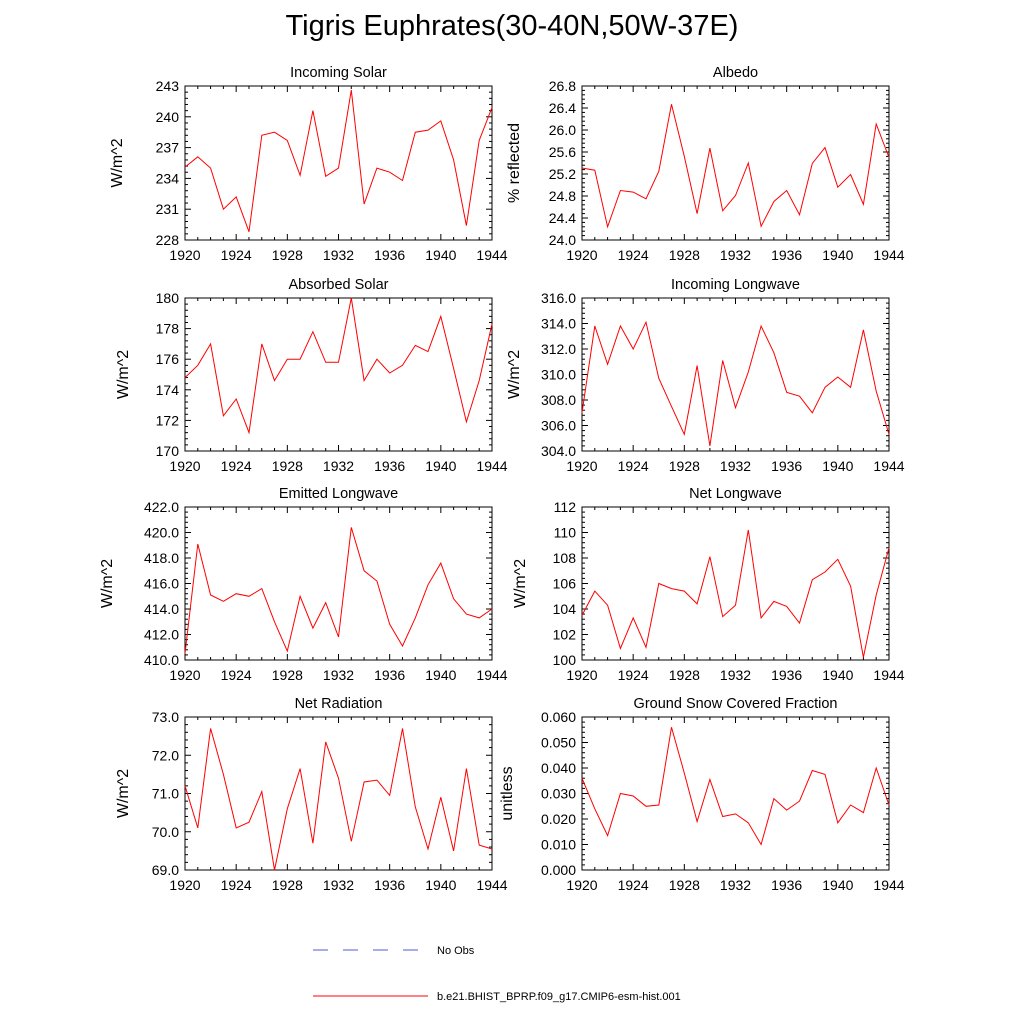 The height and width of the screenshot is (1024, 1024). I want to click on y-tick-label: 304.0, so click(558, 451).